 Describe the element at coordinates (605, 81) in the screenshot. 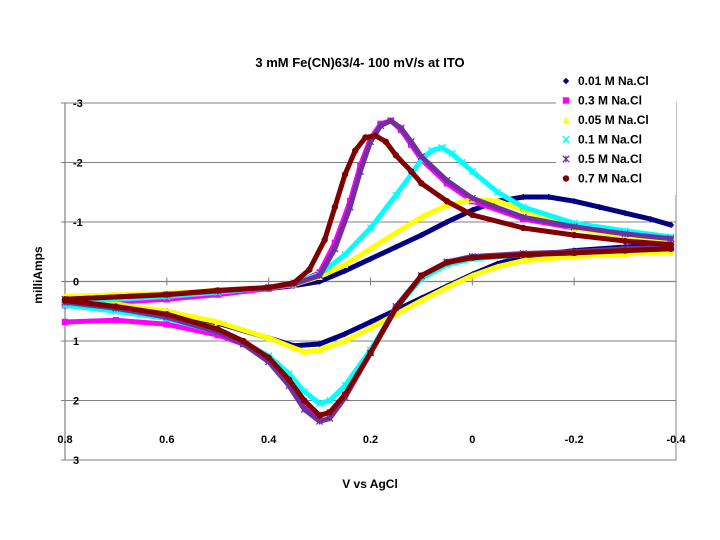

I see `legend-item: 0.01 M Na.Cl` at that location.